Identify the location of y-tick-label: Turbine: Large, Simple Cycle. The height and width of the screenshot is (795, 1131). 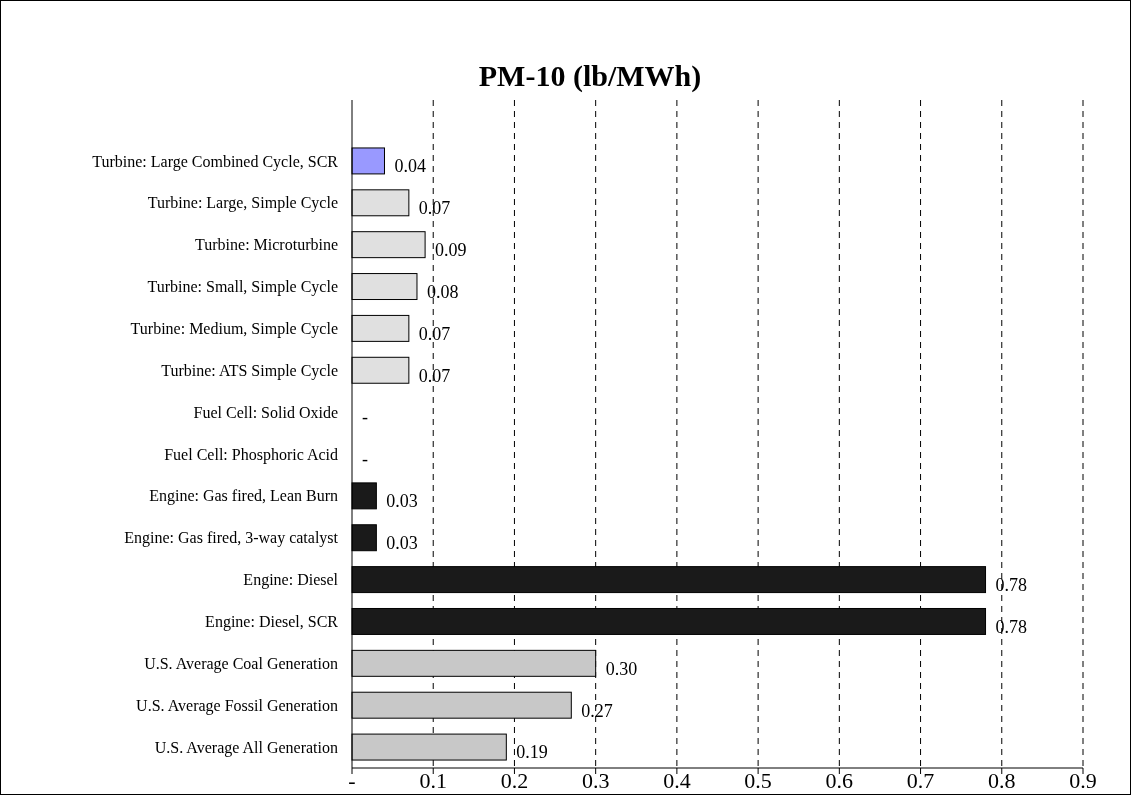
(242, 203).